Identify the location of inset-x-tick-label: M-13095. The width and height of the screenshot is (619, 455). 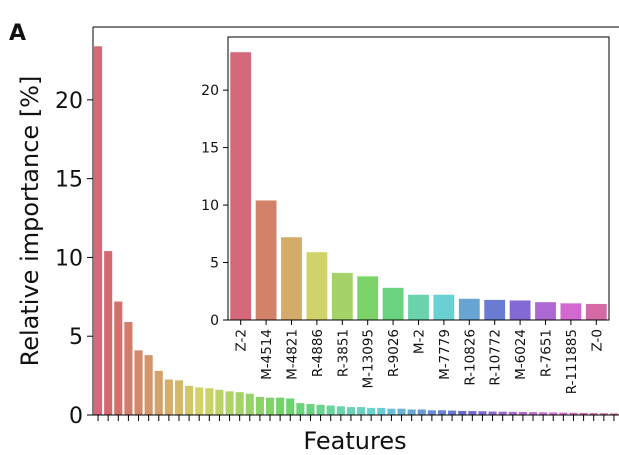
(369, 358).